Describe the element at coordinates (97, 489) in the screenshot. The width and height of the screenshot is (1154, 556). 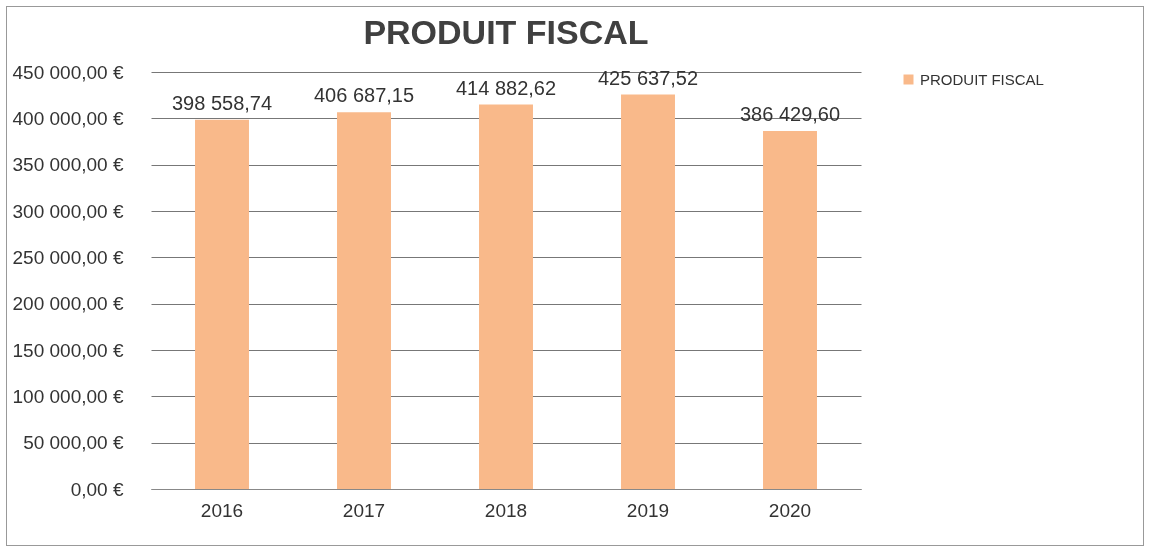
I see `y-tick-label: 0,00 €` at that location.